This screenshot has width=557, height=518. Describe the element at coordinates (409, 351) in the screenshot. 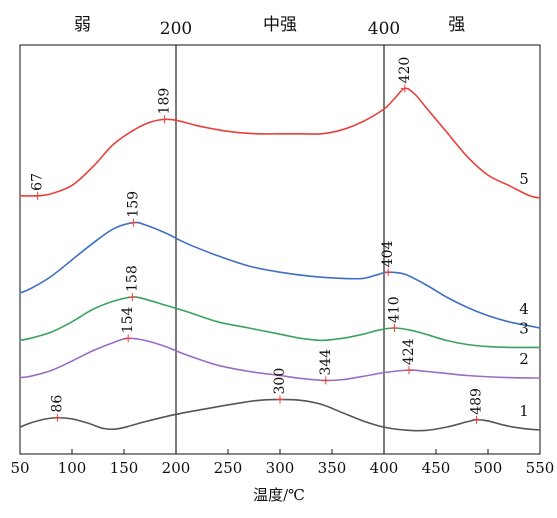

I see `peak-label: 424` at that location.